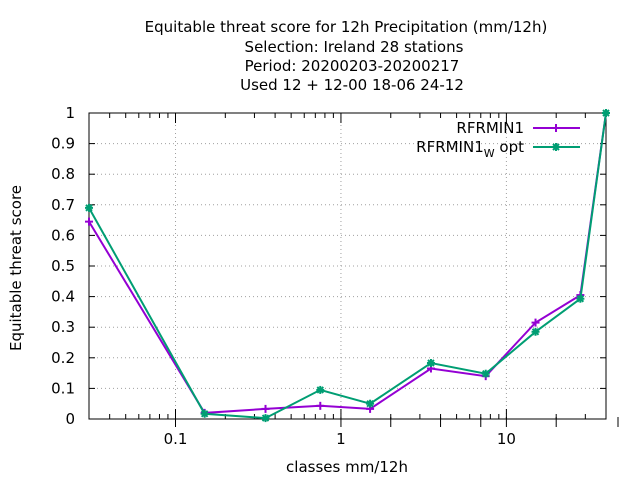 This screenshot has height=480, width=640. Describe the element at coordinates (63, 266) in the screenshot. I see `y-tick-label: 0.5` at that location.